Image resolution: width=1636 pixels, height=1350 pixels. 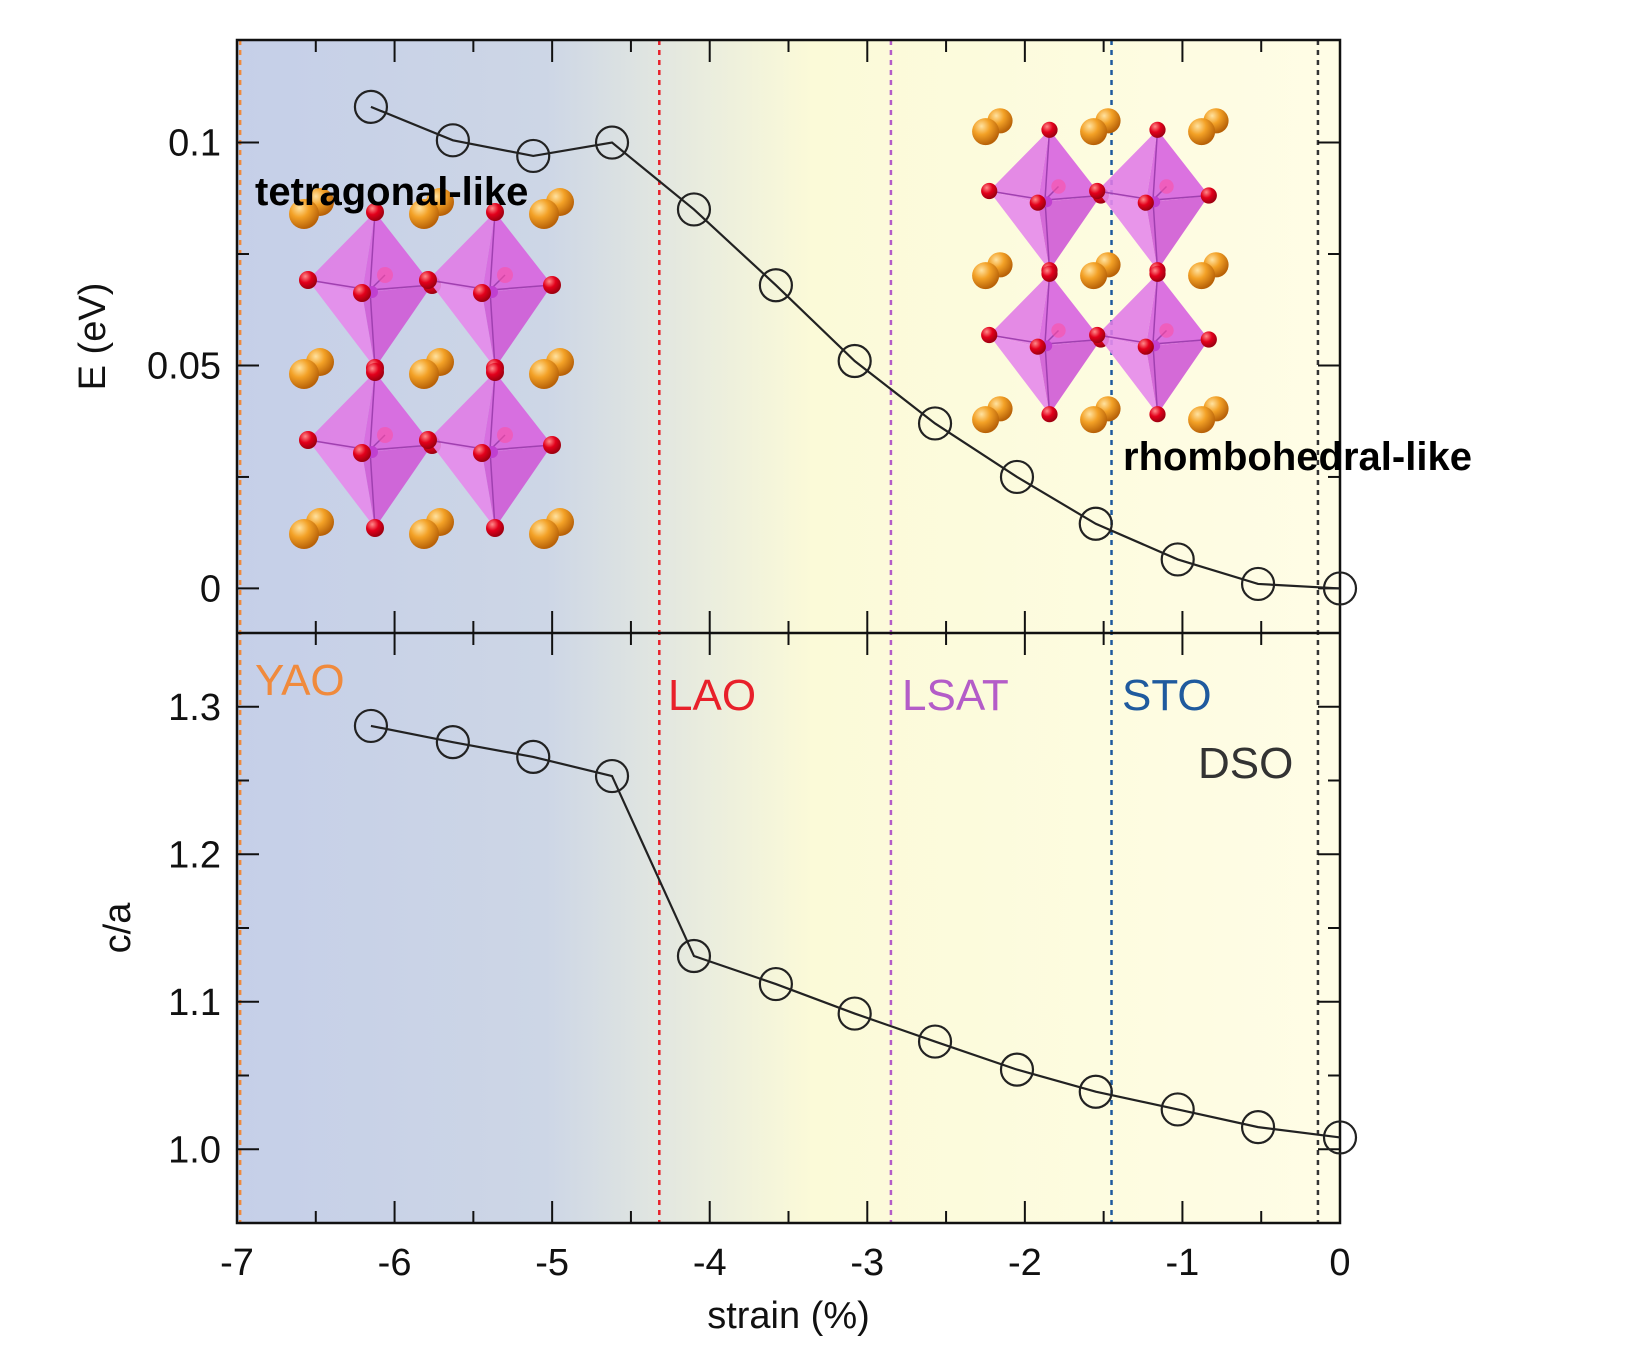 What do you see at coordinates (1245, 763) in the screenshot?
I see `substrate-label-dso: DSO` at bounding box center [1245, 763].